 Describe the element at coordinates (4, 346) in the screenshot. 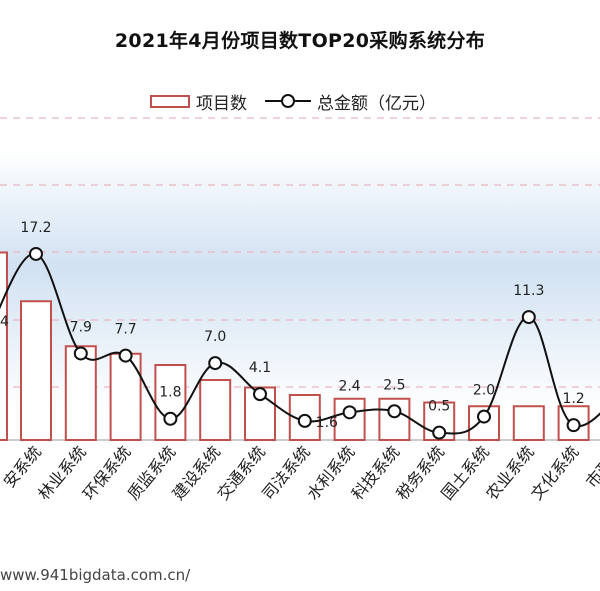

I see `bar-clipped-left` at that location.